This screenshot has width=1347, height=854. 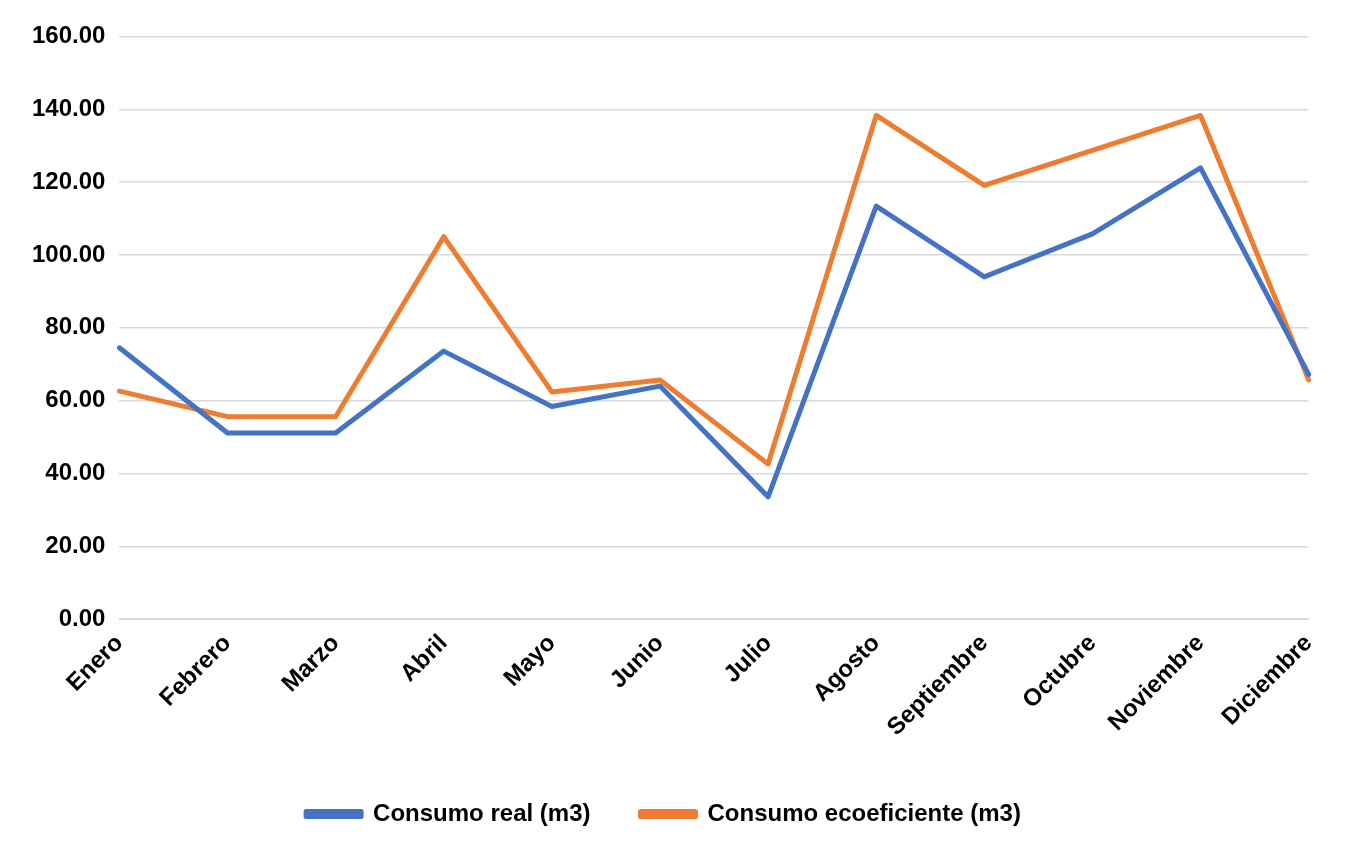 What do you see at coordinates (864, 812) in the screenshot?
I see `legend-label: Consumo ecoeficiente (m3)` at bounding box center [864, 812].